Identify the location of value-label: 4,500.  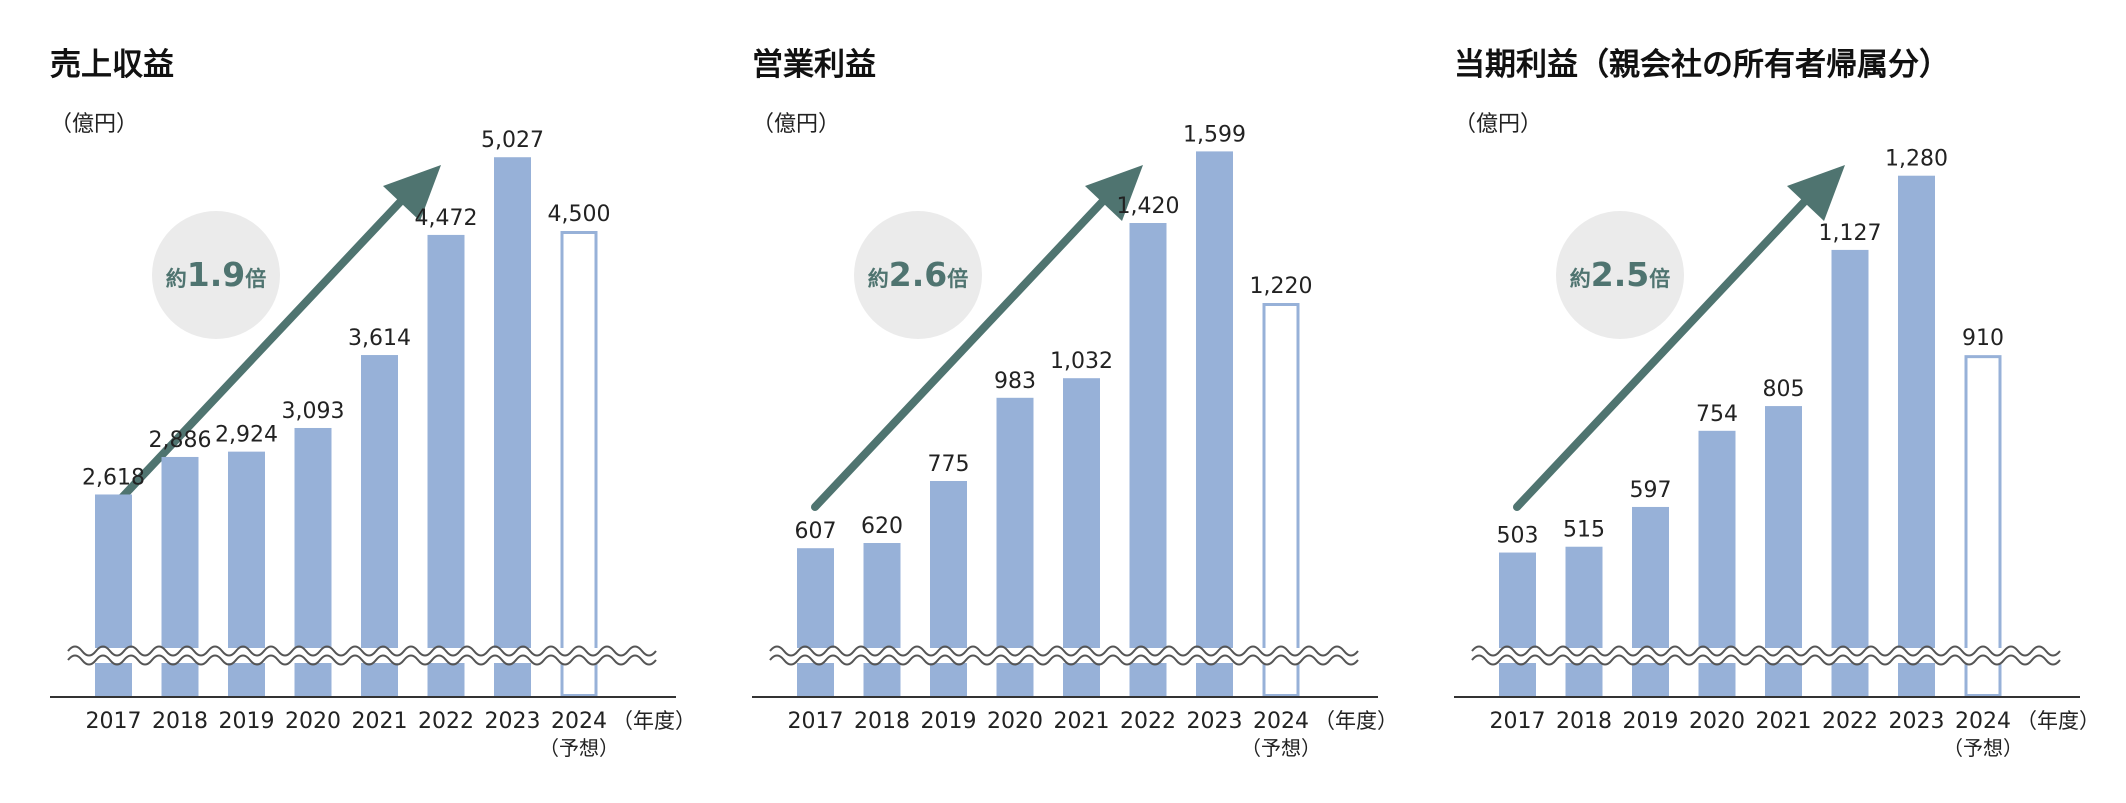
(579, 214).